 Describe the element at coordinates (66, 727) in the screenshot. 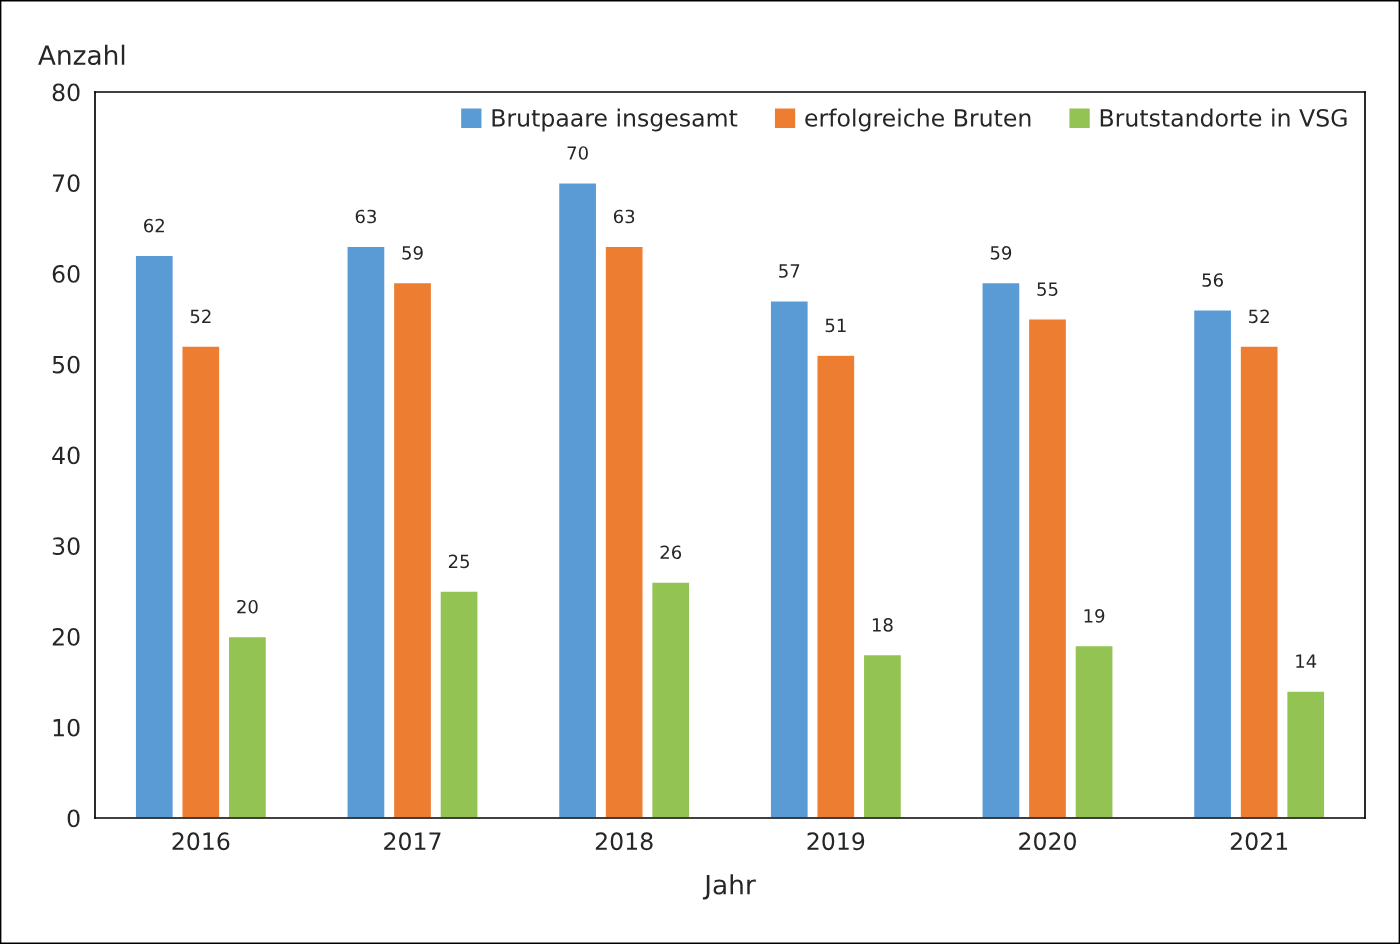

I see `y-tick-label: 10` at that location.